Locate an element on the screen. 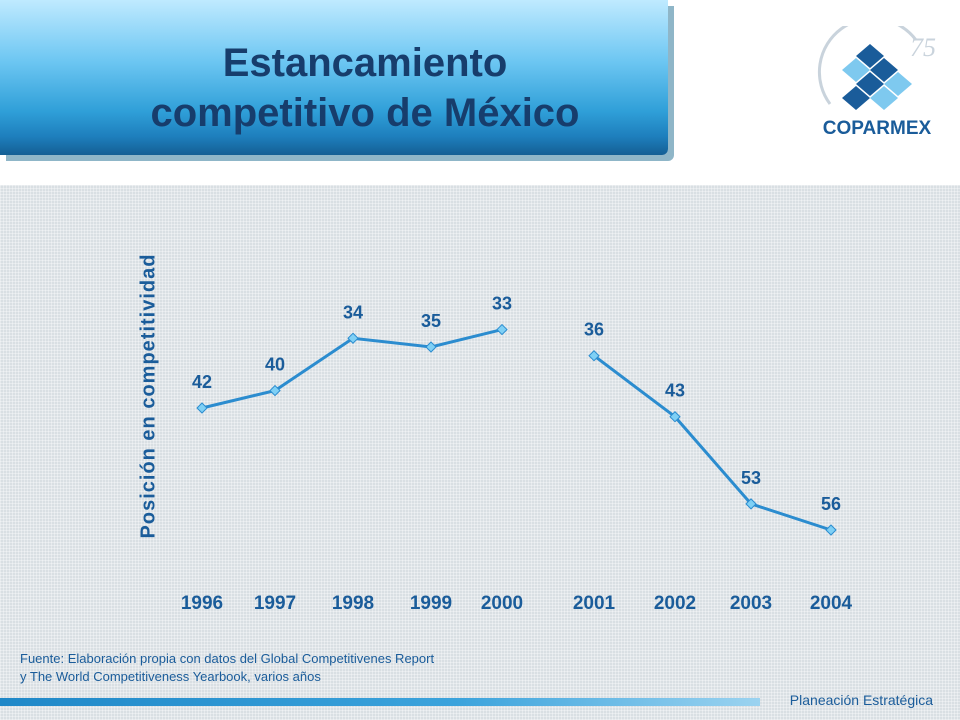 The image size is (960, 720). data-point-2000 is located at coordinates (502, 329).